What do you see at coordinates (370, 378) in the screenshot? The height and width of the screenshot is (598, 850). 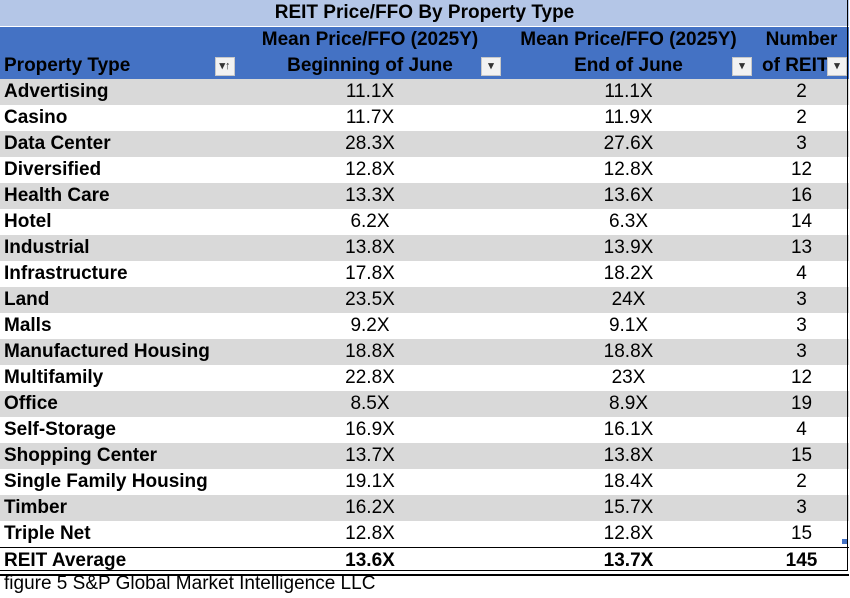 I see `cell-begin-june: 22.8X` at bounding box center [370, 378].